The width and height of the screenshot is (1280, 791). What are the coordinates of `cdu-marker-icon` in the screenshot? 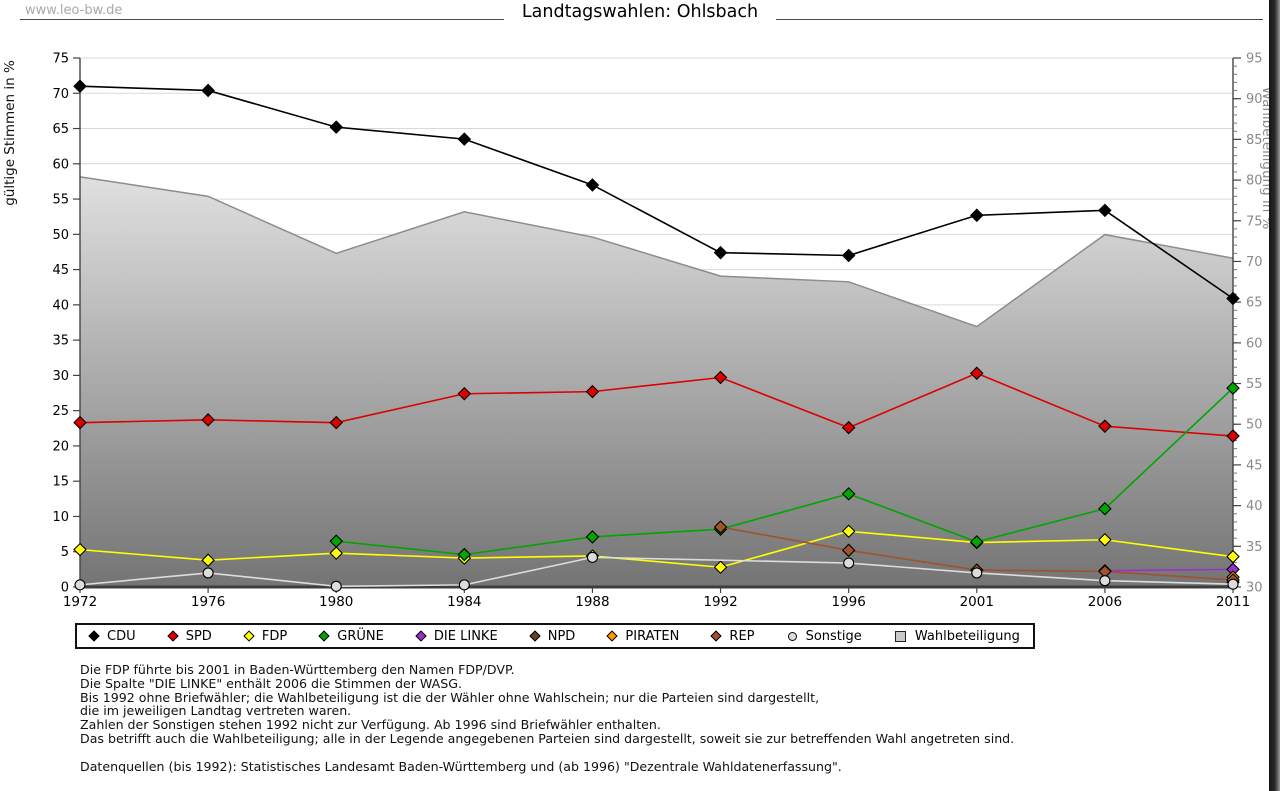 It's located at (94, 636).